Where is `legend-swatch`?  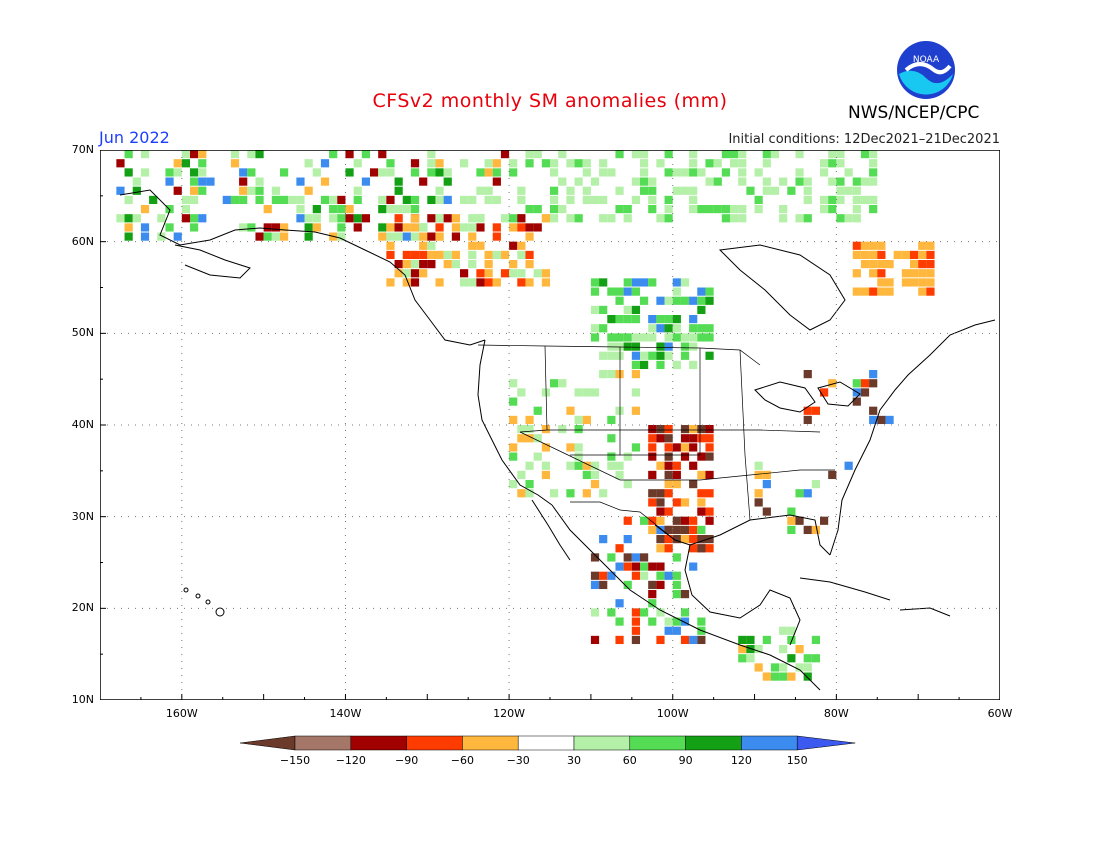 legend-swatch is located at coordinates (434, 743).